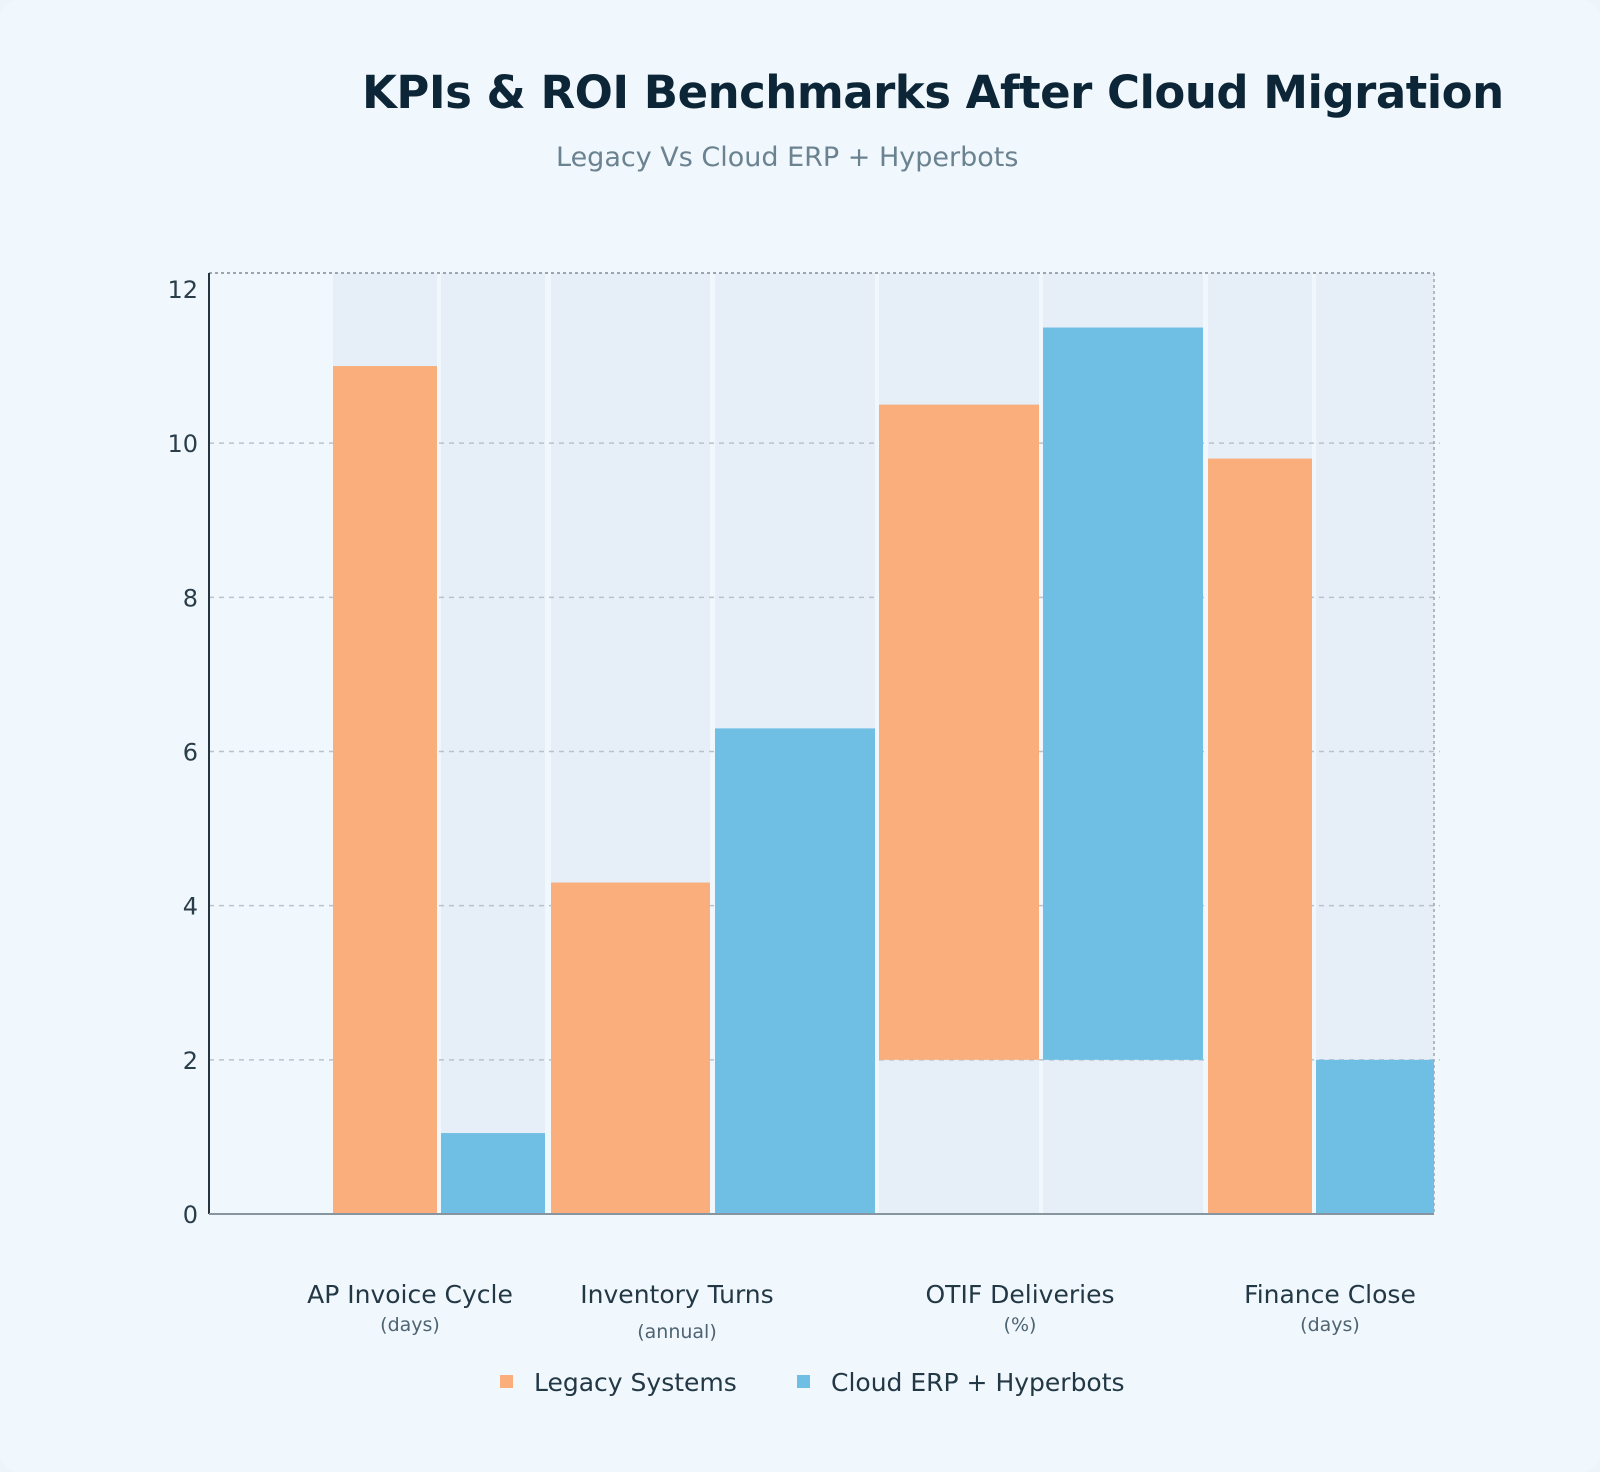 The image size is (1600, 1472). What do you see at coordinates (190, 598) in the screenshot?
I see `y-tick-8: 8` at bounding box center [190, 598].